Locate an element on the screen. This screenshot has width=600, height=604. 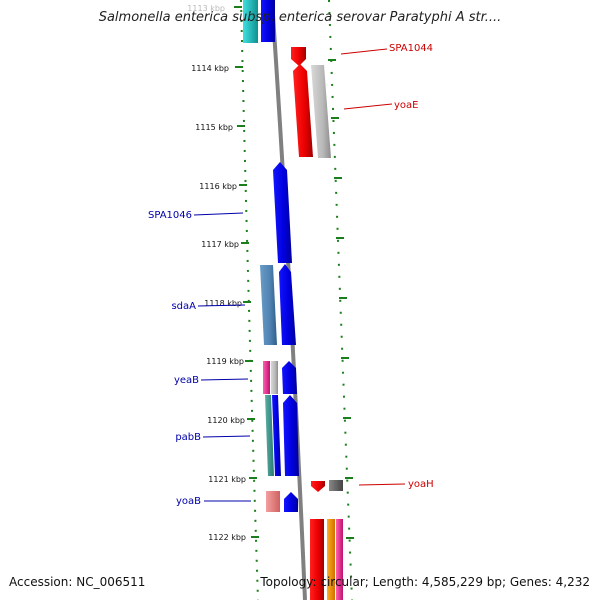
tick-label-1114: 1114 kbp is located at coordinates (210, 68).